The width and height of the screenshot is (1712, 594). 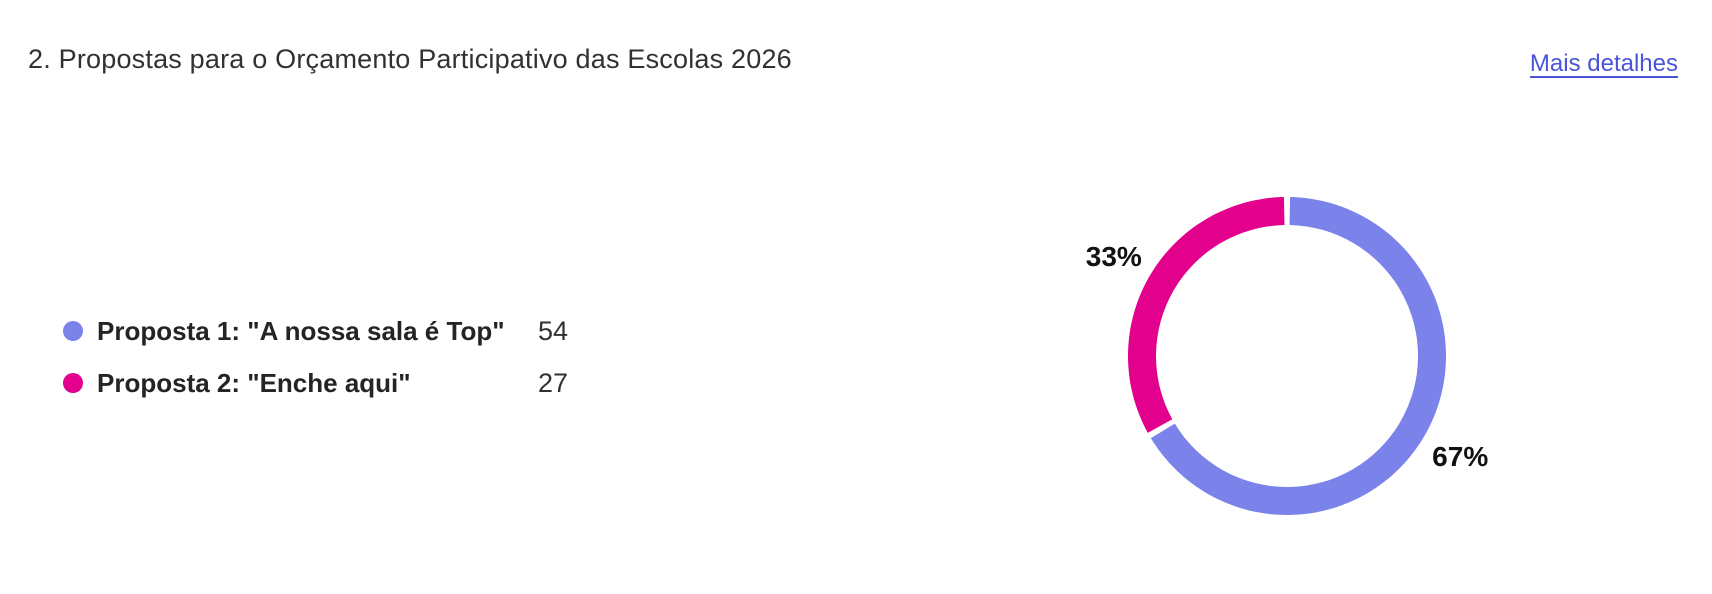 What do you see at coordinates (1114, 256) in the screenshot?
I see `donut-percent-label-2: 33%` at bounding box center [1114, 256].